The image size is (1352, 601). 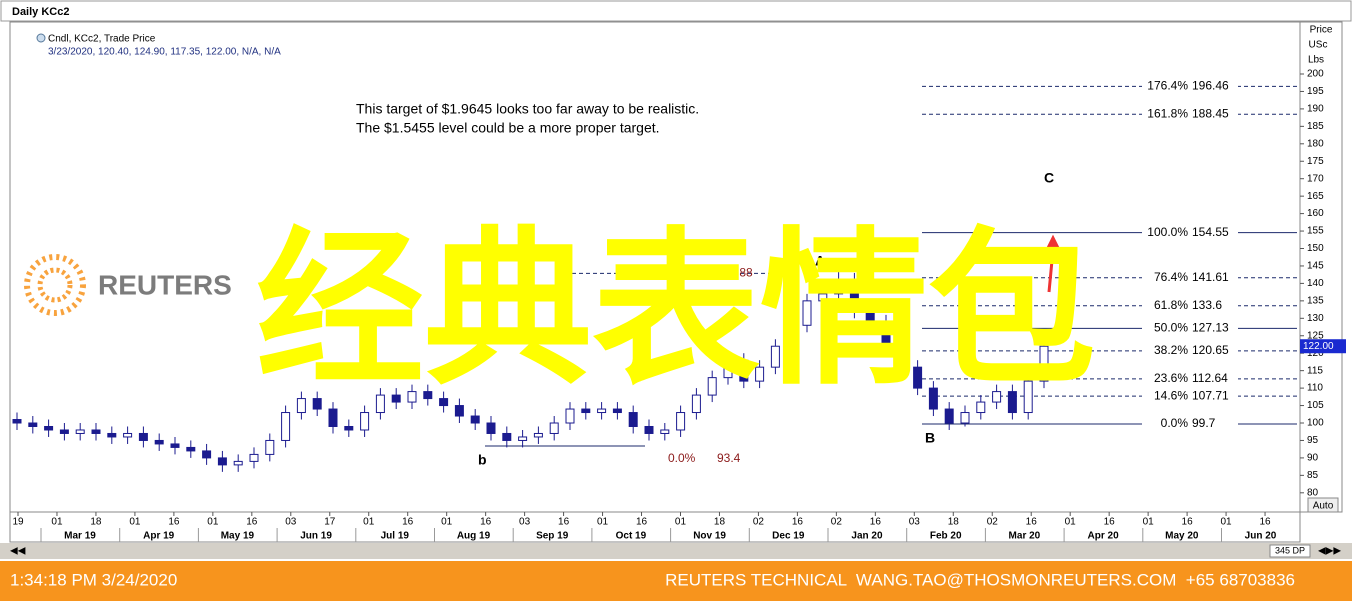 What do you see at coordinates (1049, 178) in the screenshot?
I see `wave-label: C` at bounding box center [1049, 178].